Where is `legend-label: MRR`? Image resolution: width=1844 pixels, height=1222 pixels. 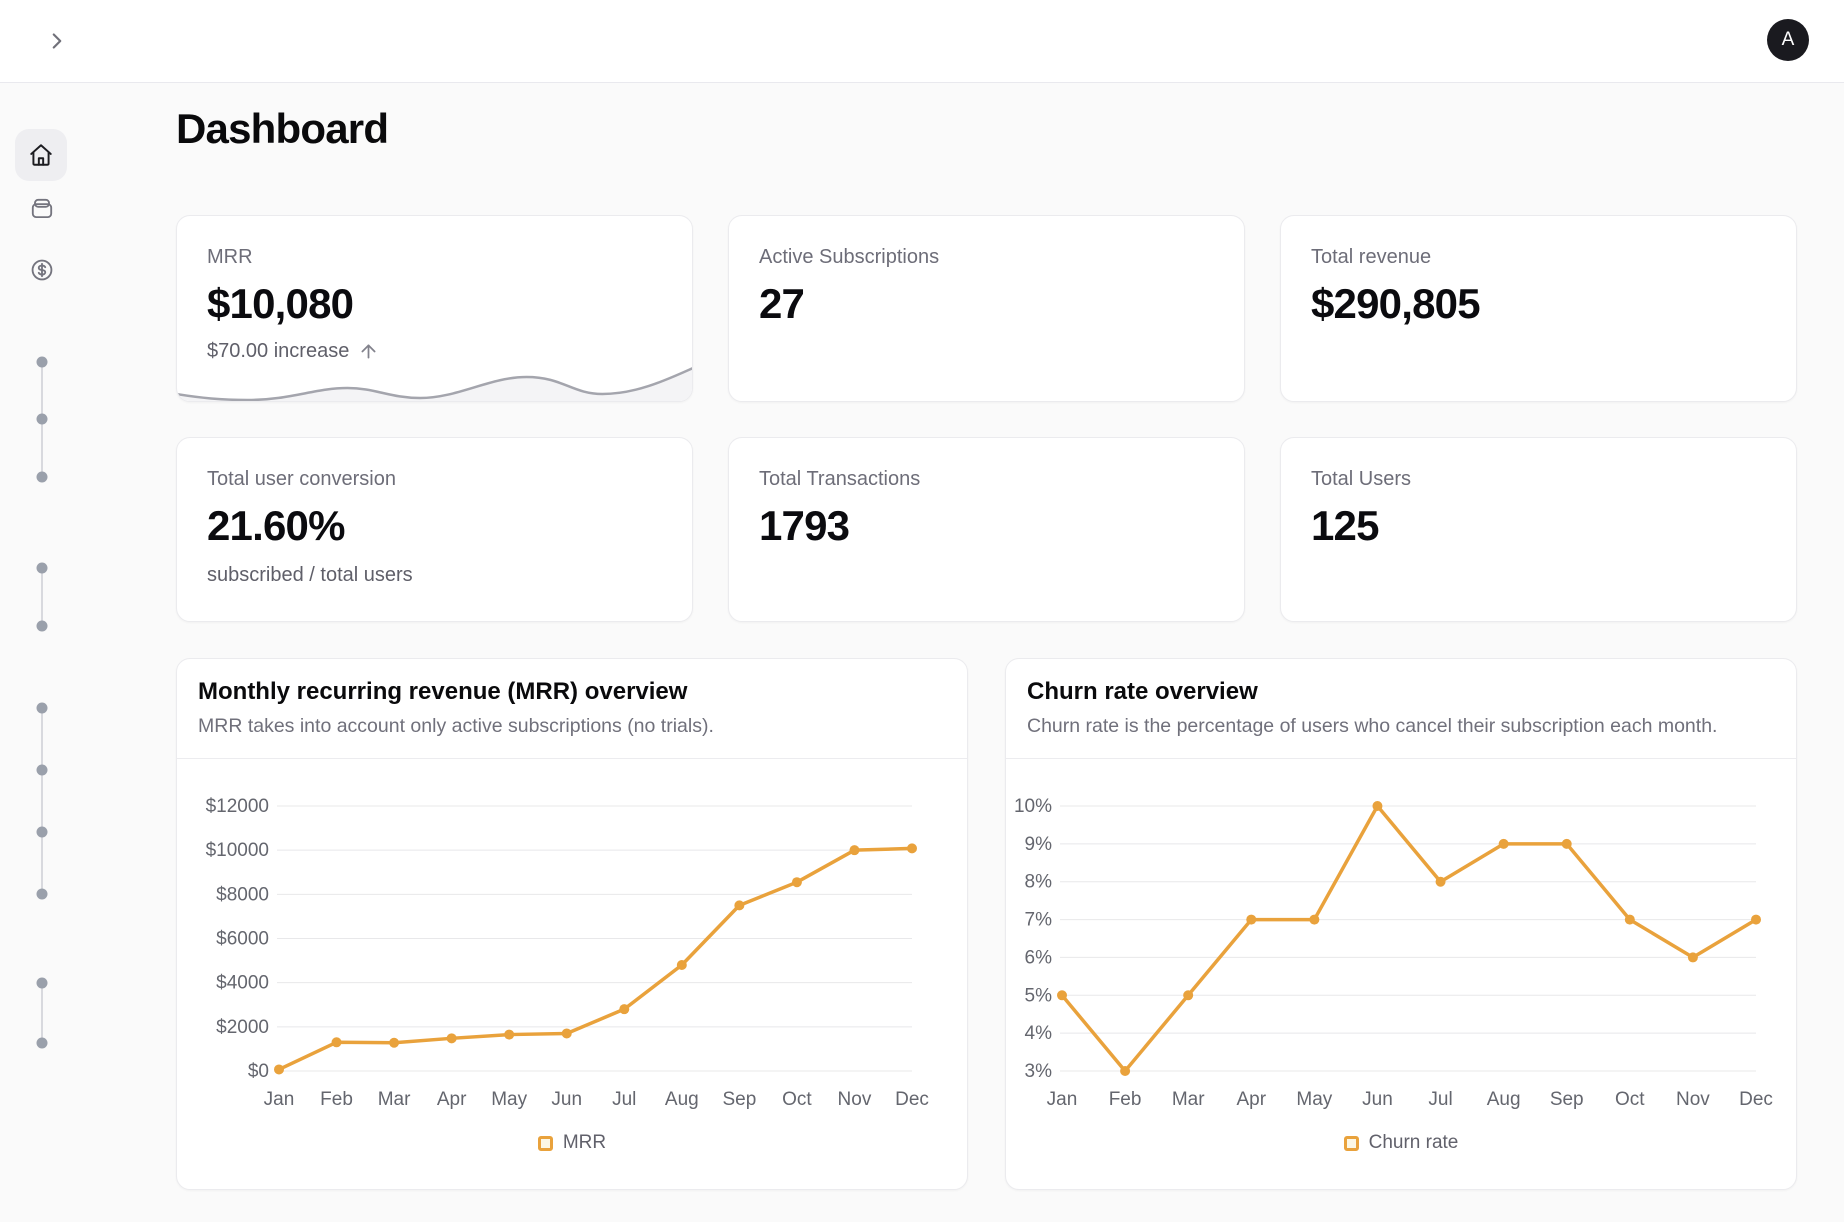 legend-label: MRR is located at coordinates (584, 1142).